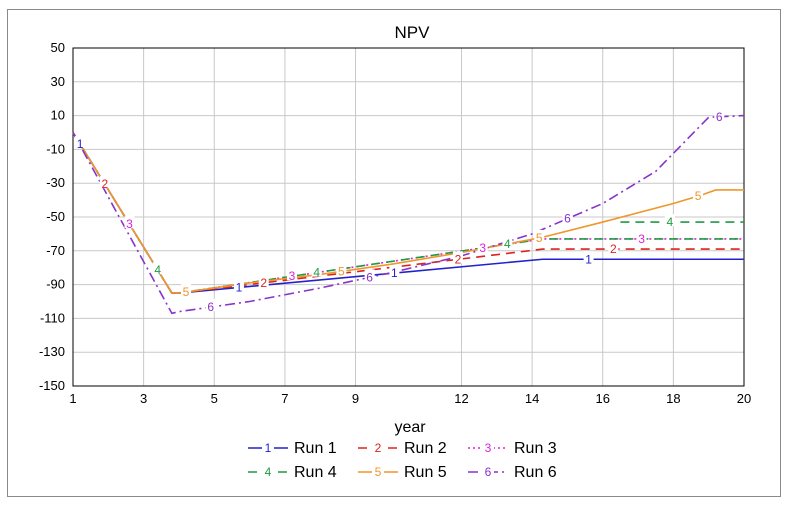 The image size is (792, 508). Describe the element at coordinates (55, 216) in the screenshot. I see `y-tick-label: -50` at that location.